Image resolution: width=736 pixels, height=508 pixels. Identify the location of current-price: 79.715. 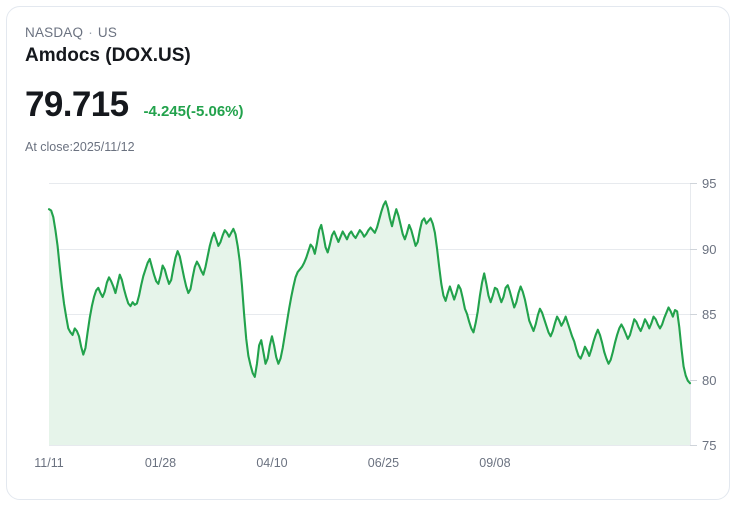
(77, 104).